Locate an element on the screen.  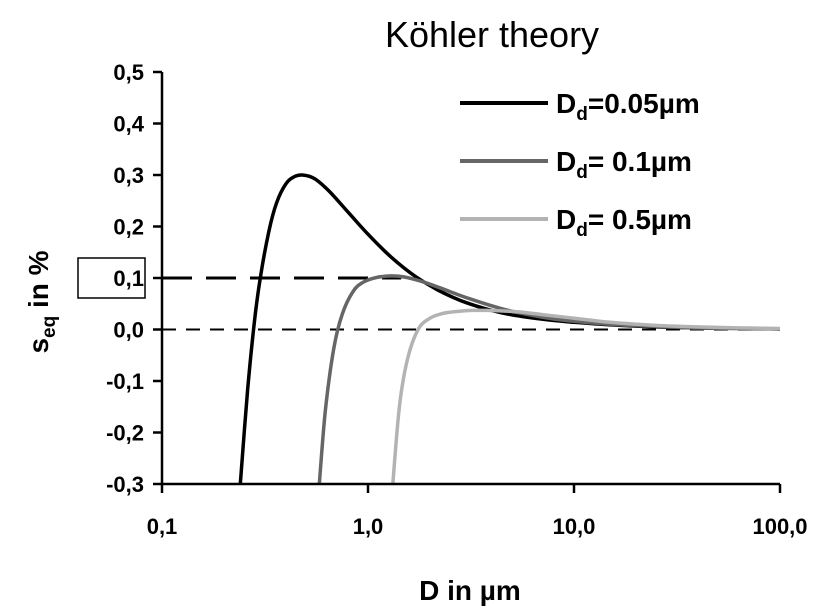
x-tick-label: 0,1 is located at coordinates (162, 526).